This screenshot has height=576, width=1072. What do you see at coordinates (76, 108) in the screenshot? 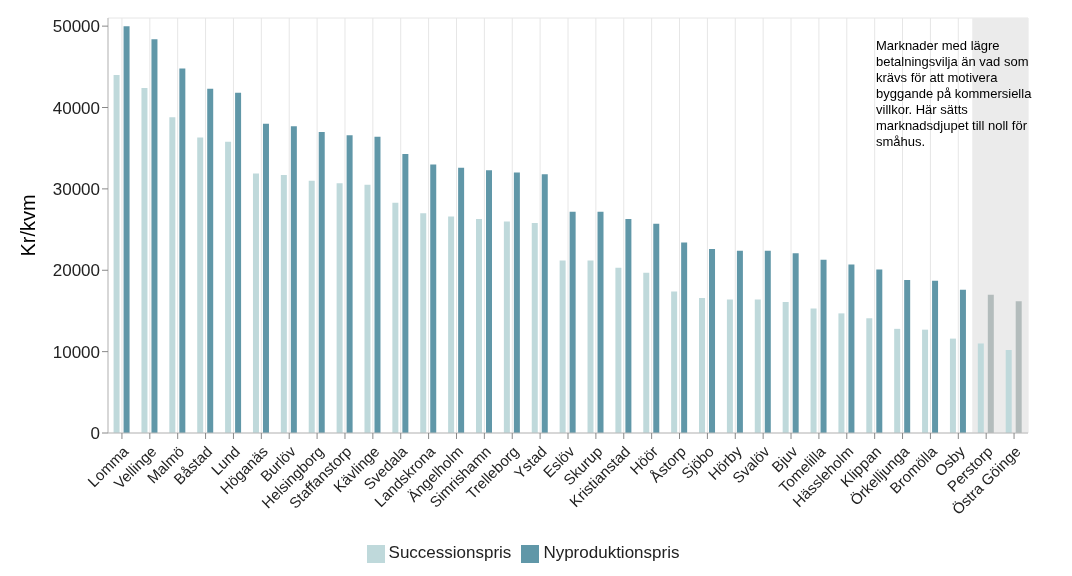
I see `y-tick-label: 40000` at bounding box center [76, 108].